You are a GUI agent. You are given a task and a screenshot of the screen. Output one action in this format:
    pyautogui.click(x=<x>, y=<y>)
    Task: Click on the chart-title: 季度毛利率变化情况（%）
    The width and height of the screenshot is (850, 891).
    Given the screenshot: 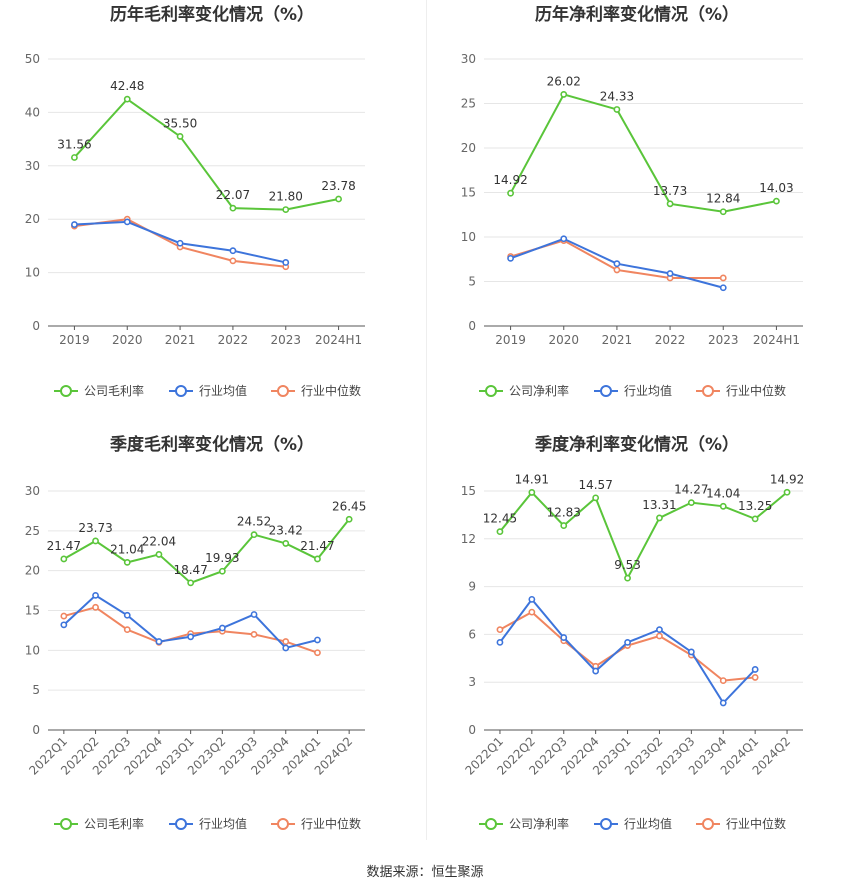 What is the action you would take?
    pyautogui.click(x=212, y=444)
    